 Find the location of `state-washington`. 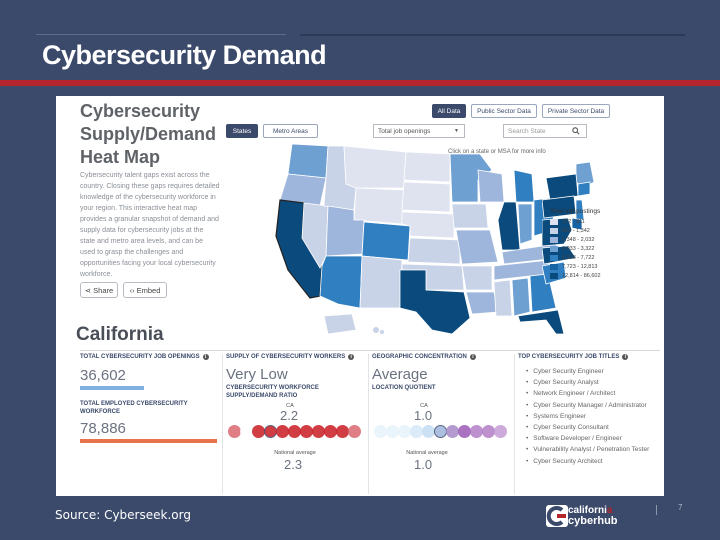

state-washington is located at coordinates (308, 161).